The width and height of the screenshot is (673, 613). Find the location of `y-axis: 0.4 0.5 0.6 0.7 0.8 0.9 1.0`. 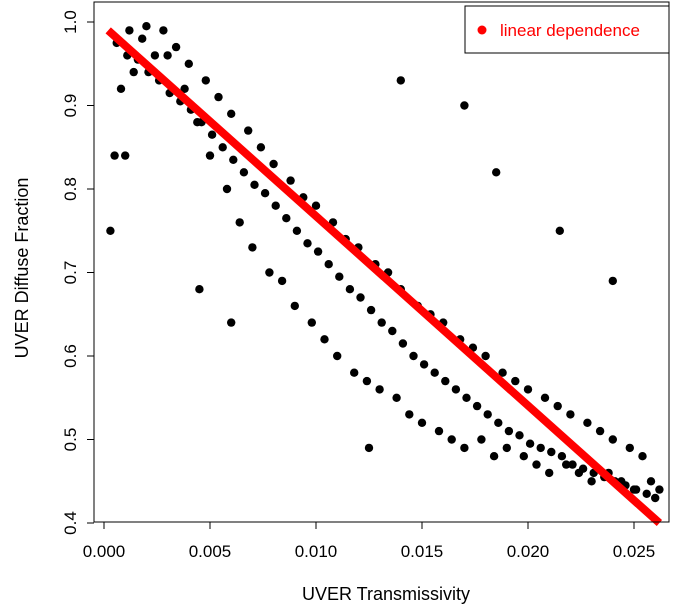

y-axis: 0.4 0.5 0.6 0.7 0.8 0.9 1.0 is located at coordinates (77, 272).